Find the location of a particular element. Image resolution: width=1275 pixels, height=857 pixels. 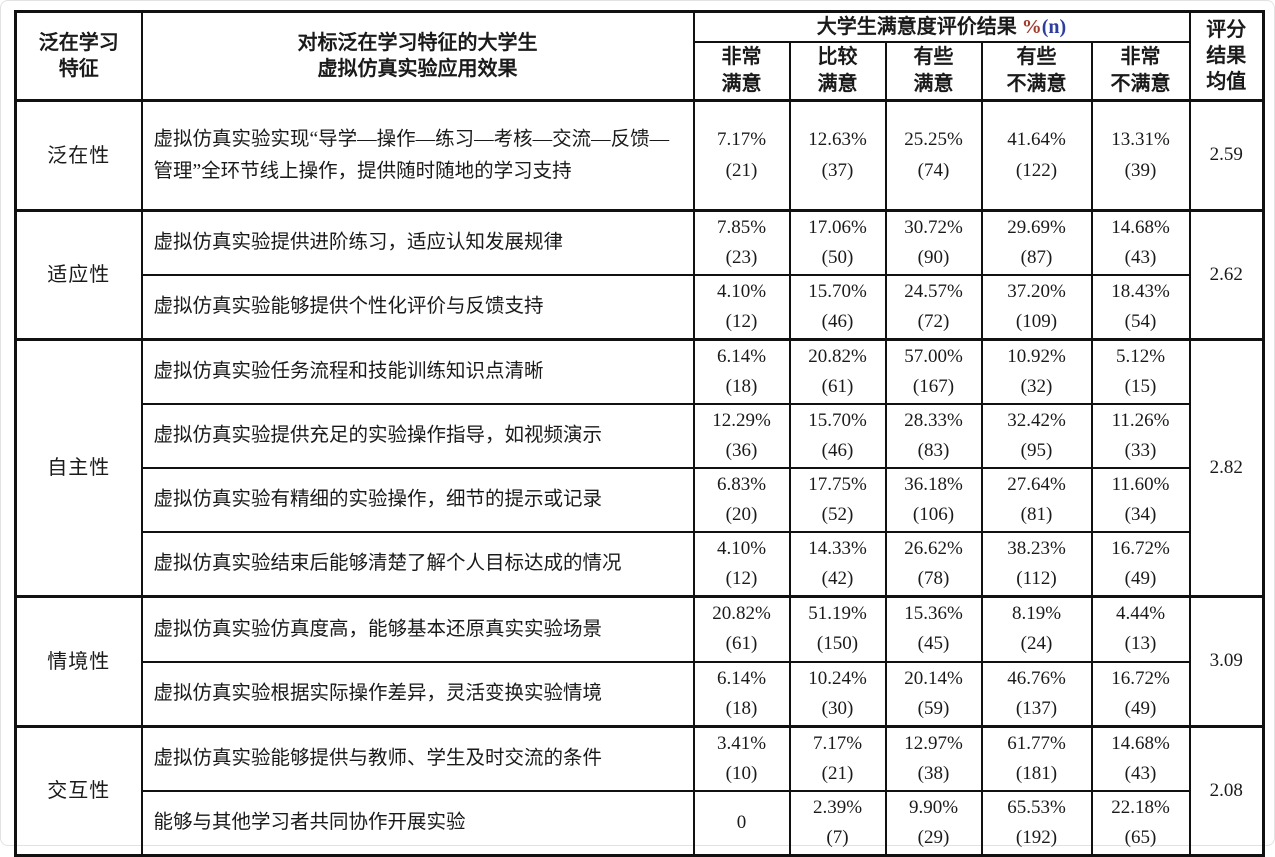

effect-cell: 虚拟仿真实验根据实际操作差异，灵活变换实验情境 is located at coordinates (417, 694).